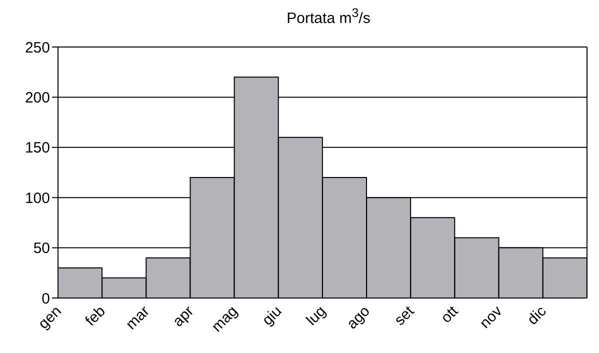  I want to click on y-tick-label: 50, so click(41, 249).